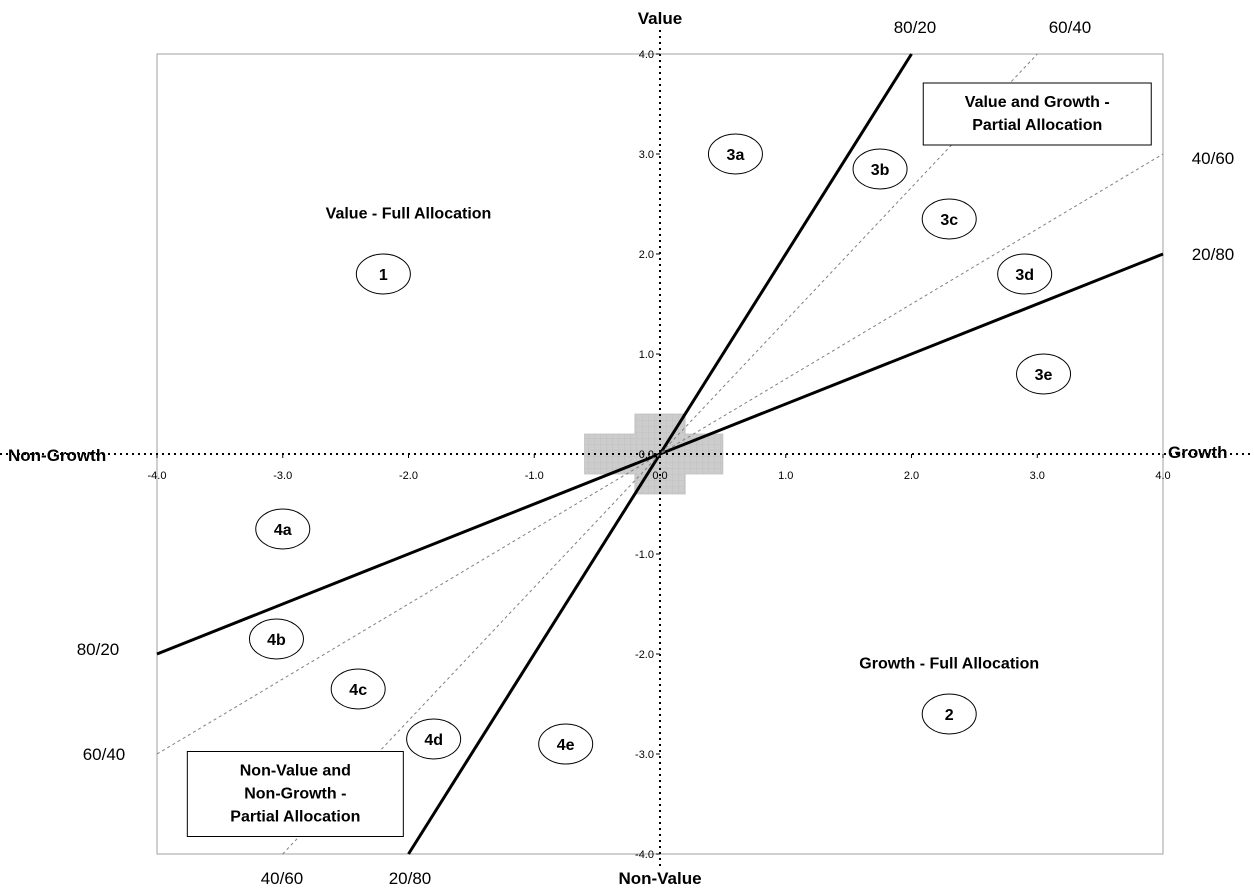  I want to click on region-title: Value - Full Allocation, so click(409, 214).